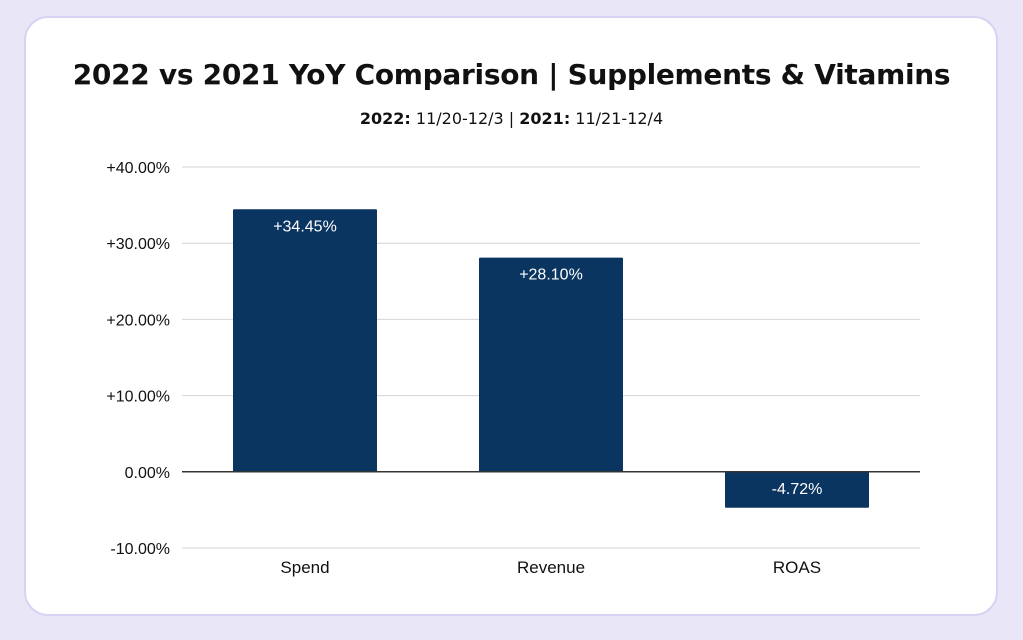 This screenshot has width=1023, height=640. Describe the element at coordinates (617, 118) in the screenshot. I see `subtitle-range-2021: 11/21-12/4` at that location.